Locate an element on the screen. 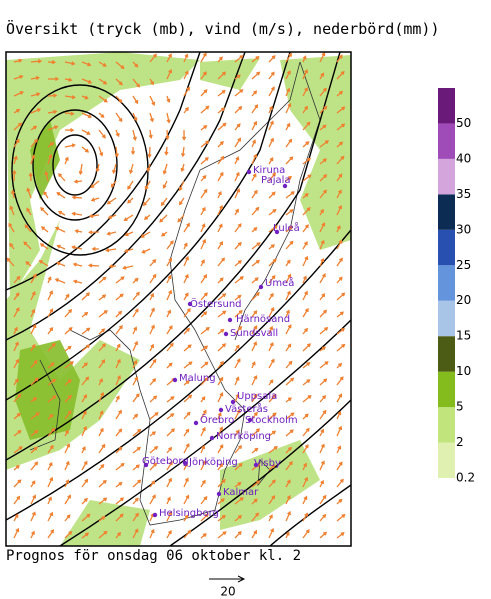 This screenshot has width=491, height=599. city-label: Uppsala is located at coordinates (257, 396).